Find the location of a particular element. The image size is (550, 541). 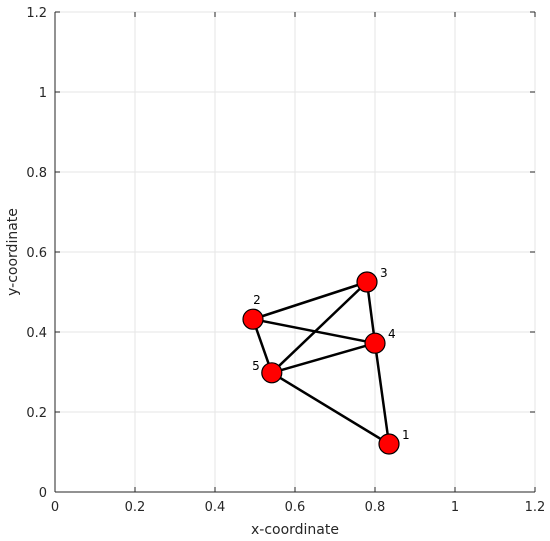

node-labels: 1 2 3 4 5 is located at coordinates (330, 354).